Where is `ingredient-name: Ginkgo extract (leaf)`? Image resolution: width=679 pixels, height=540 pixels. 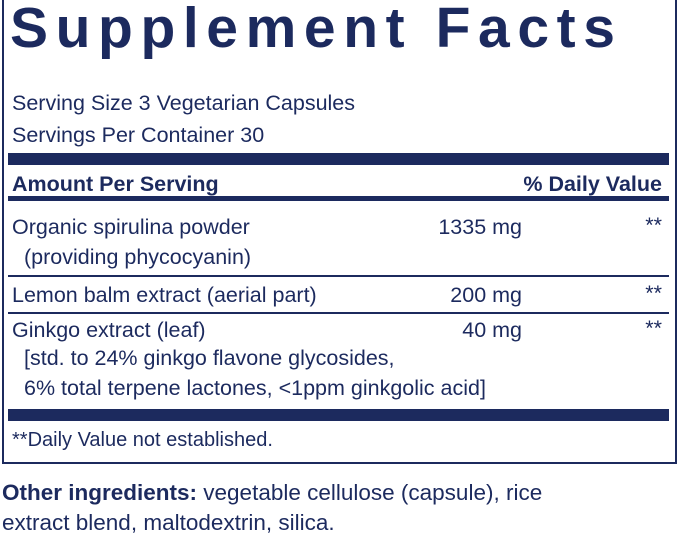 ingredient-name: Ginkgo extract (leaf) is located at coordinates (109, 330).